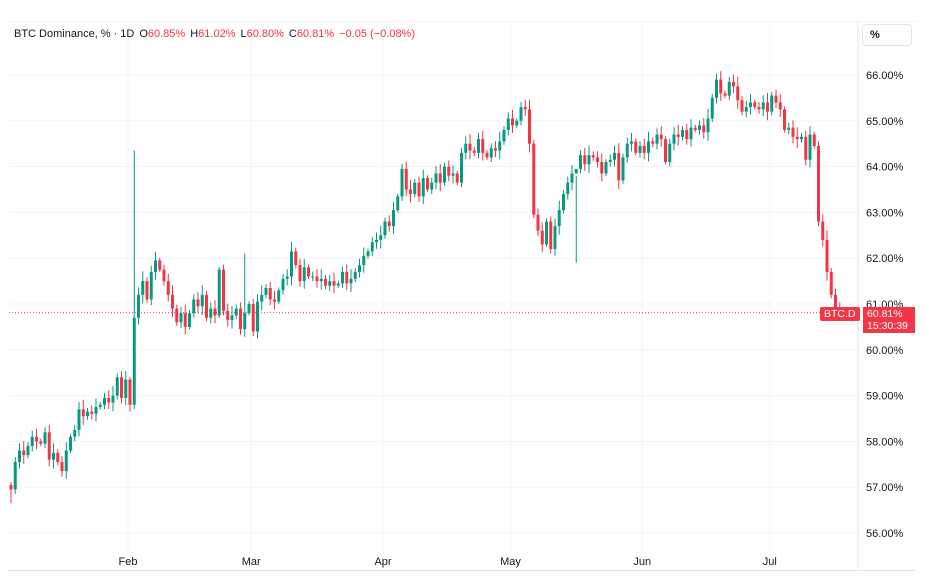 This screenshot has width=926, height=580. What do you see at coordinates (885, 213) in the screenshot?
I see `y-tick-label: 63.00%` at bounding box center [885, 213].